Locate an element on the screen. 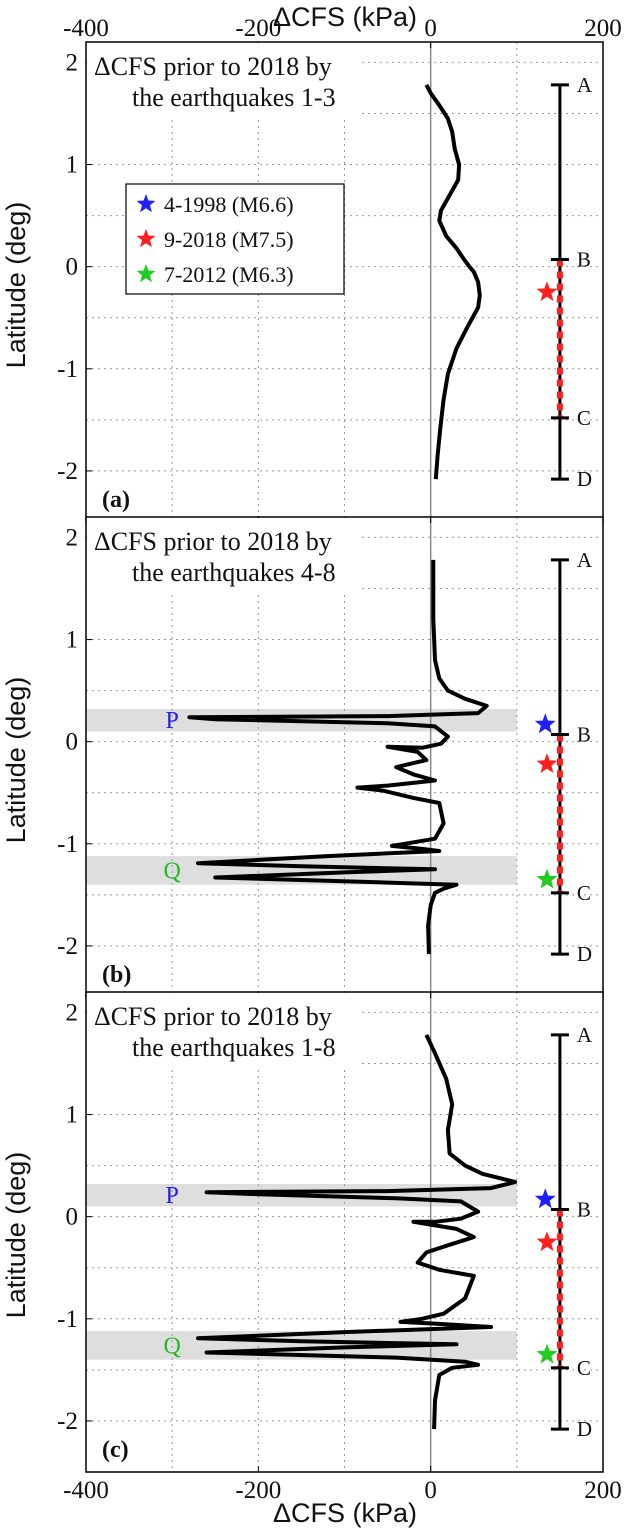 The image size is (639, 1532). x-tick-label-bottom: -200 is located at coordinates (258, 1490).